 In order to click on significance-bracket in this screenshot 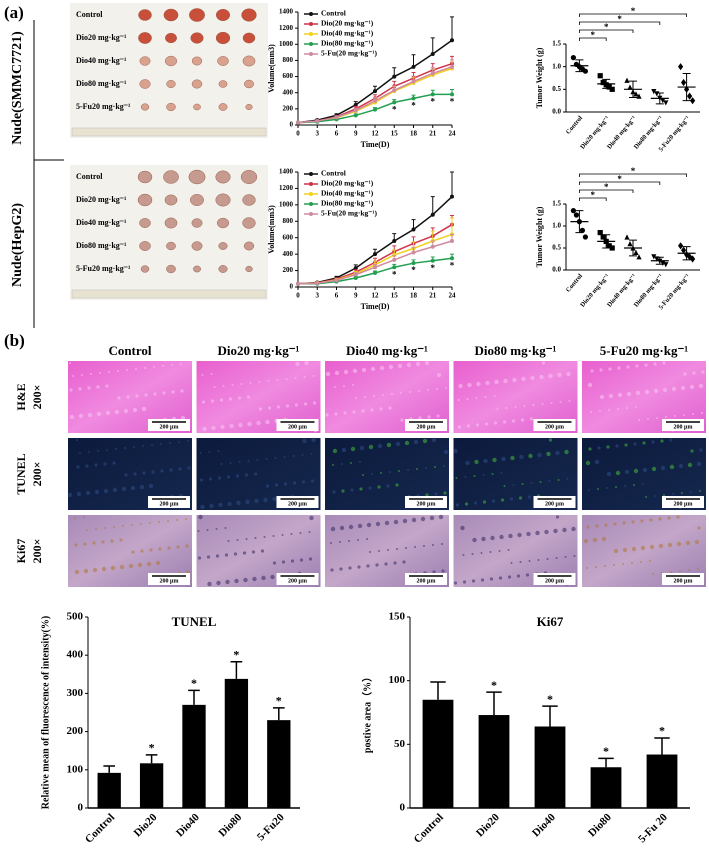, I will do `click(633, 175)`.